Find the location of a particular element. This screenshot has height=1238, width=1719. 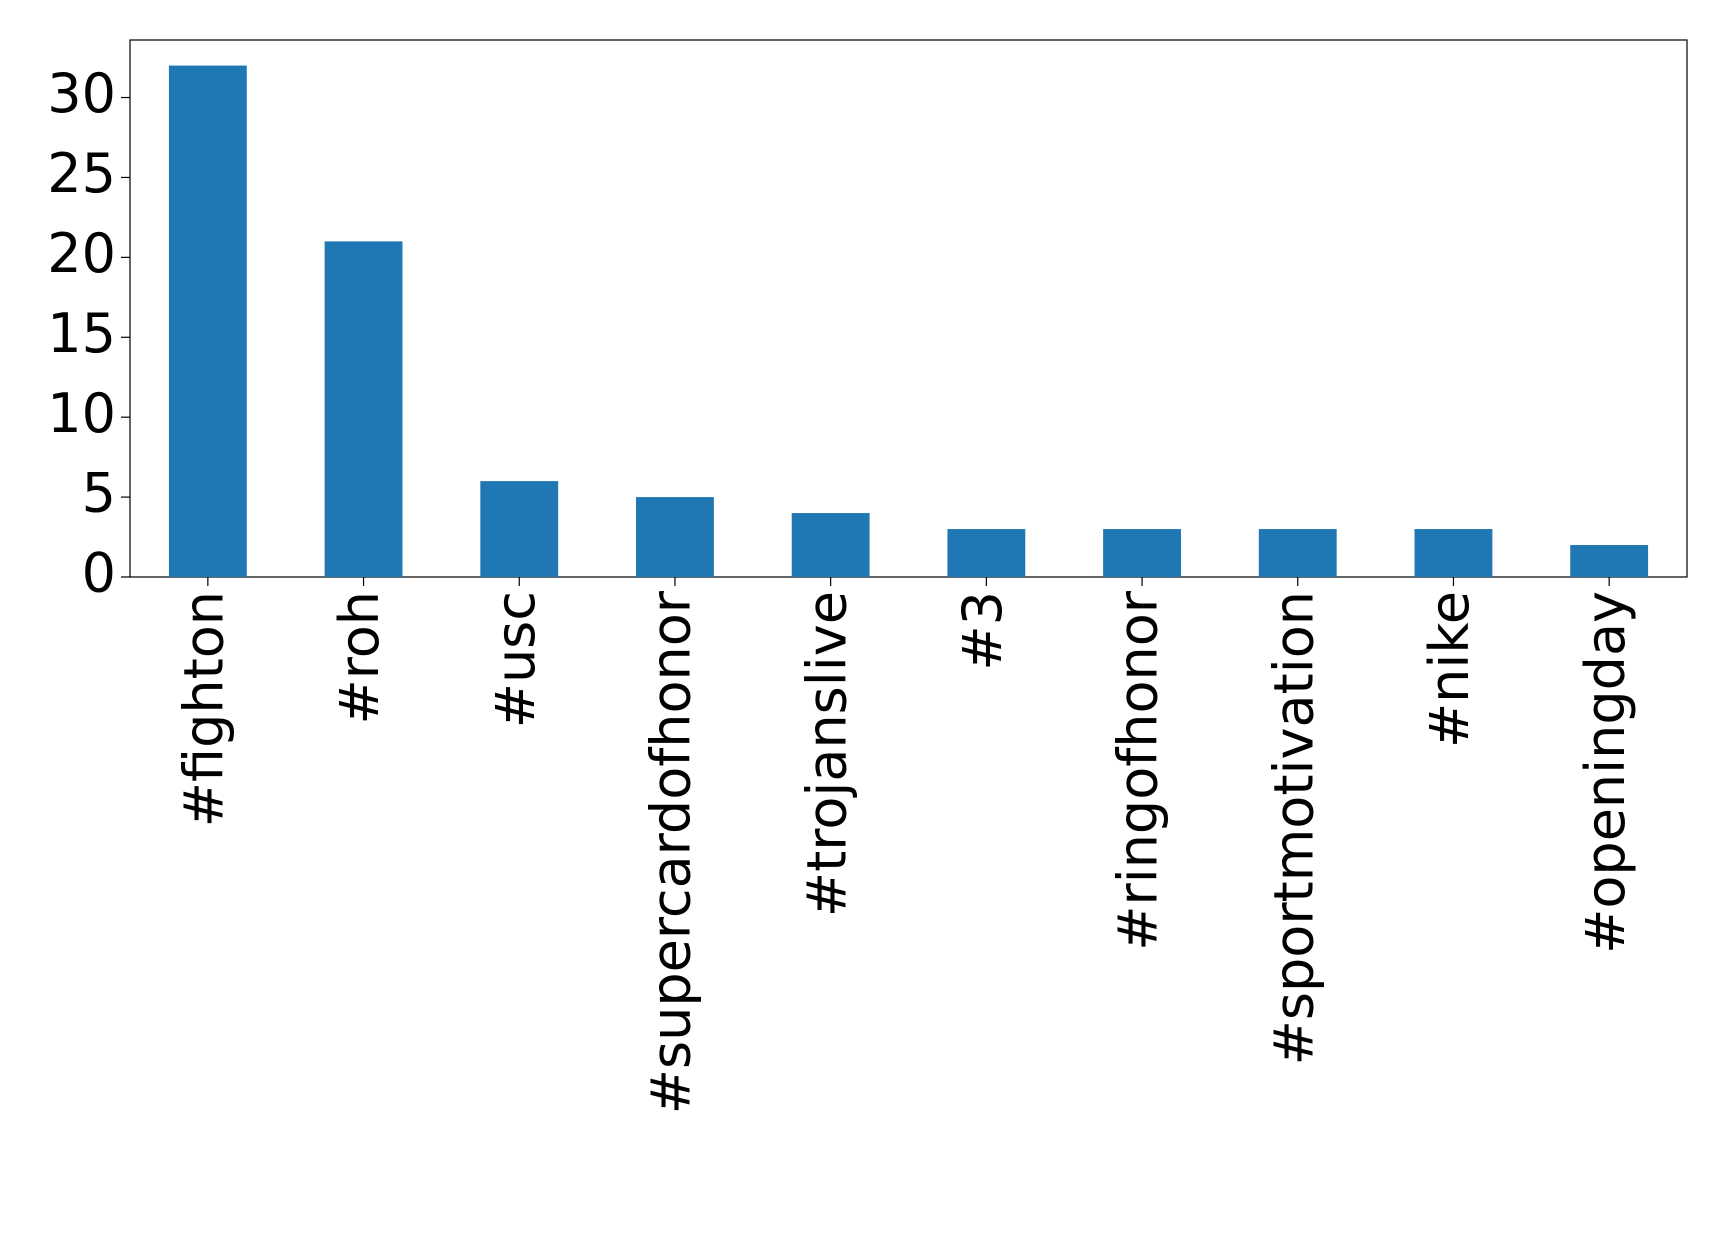

x-tick-label: #supercardofhonor is located at coordinates (671, 852).